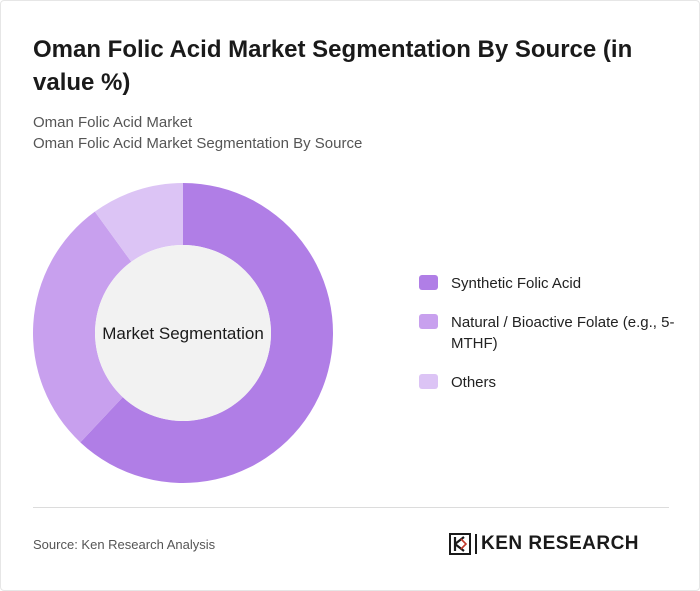 This screenshot has width=700, height=591. I want to click on legend-item-3: Others, so click(549, 382).